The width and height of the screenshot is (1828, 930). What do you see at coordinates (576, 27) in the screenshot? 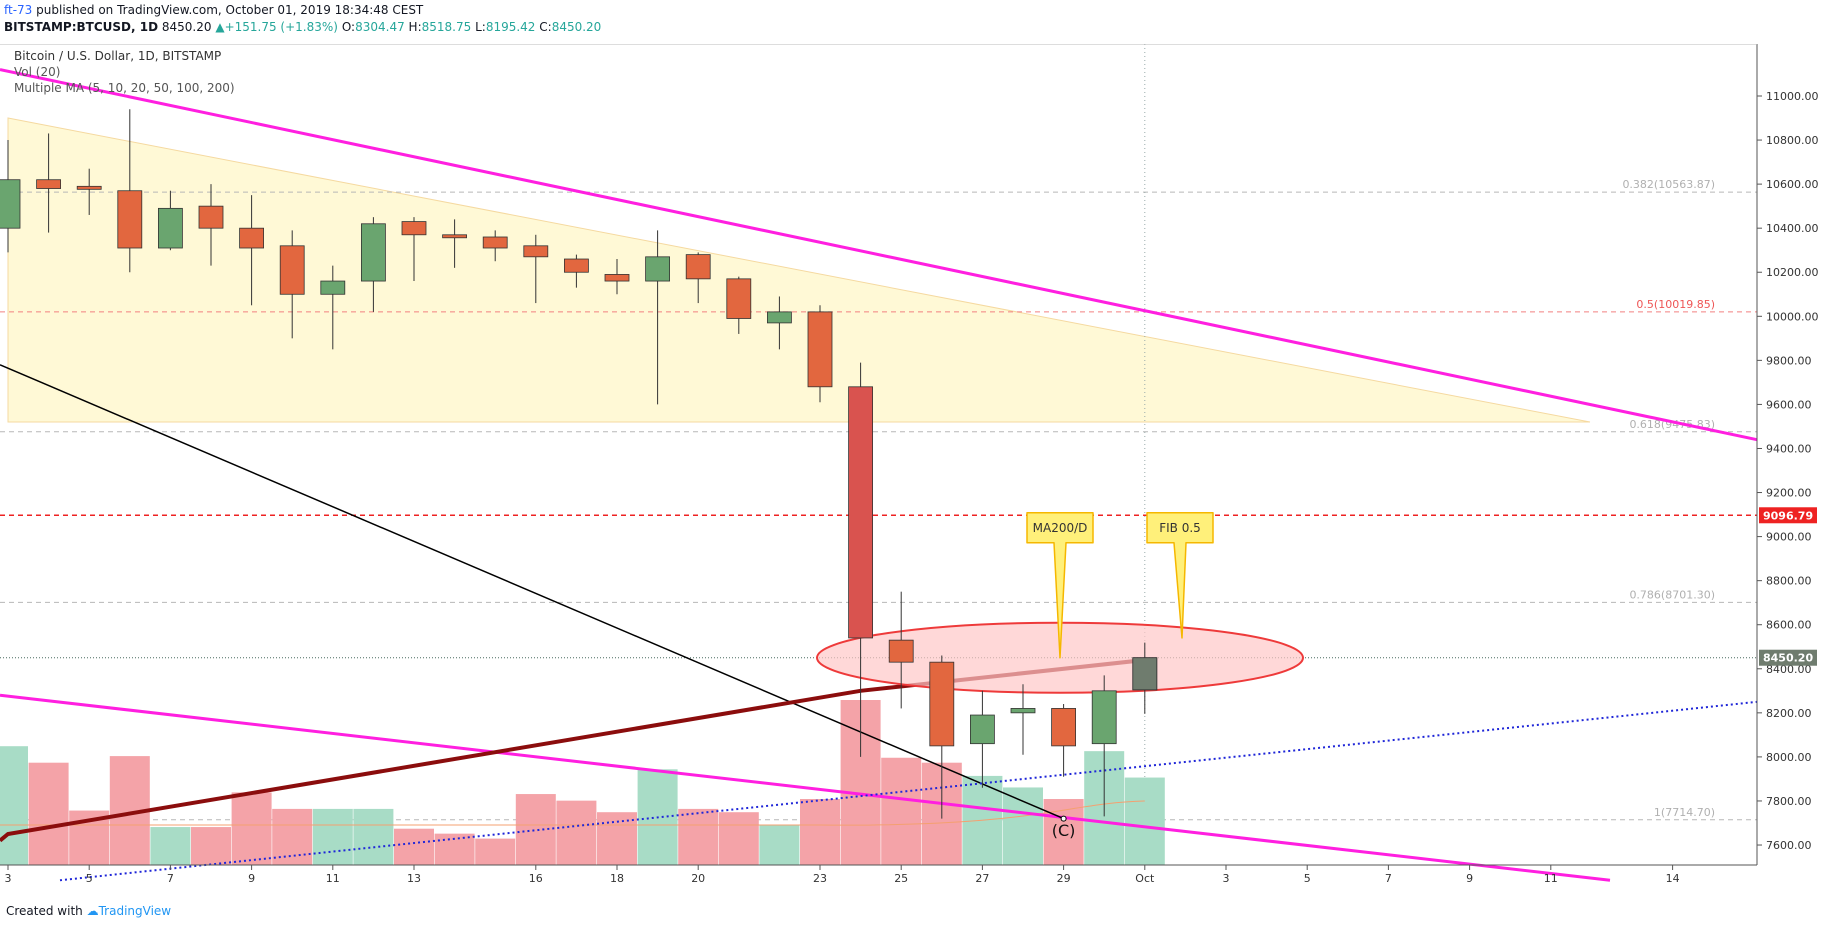
I see `close-value: 8450.20` at bounding box center [576, 27].